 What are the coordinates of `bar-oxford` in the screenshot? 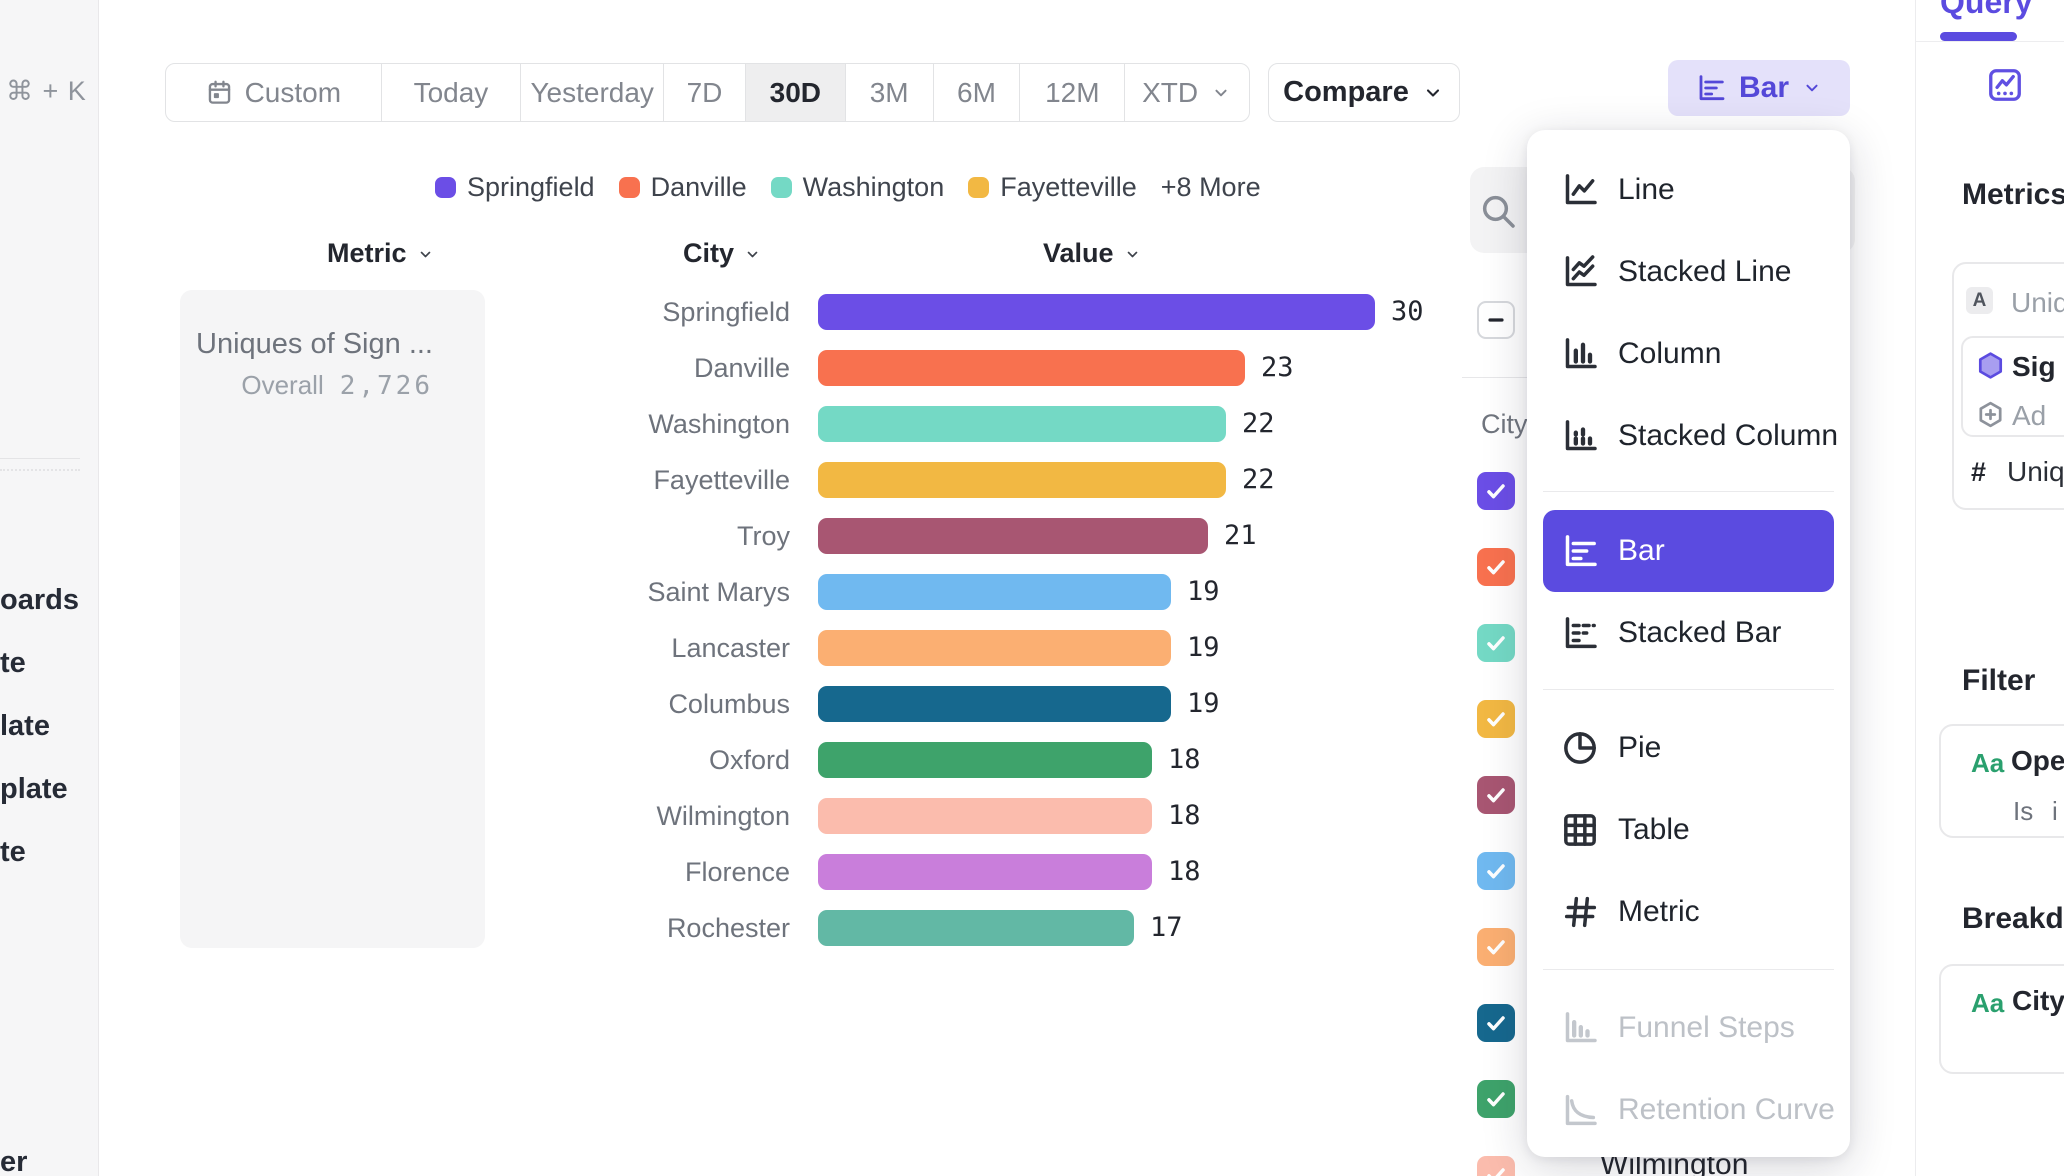 It's located at (985, 760).